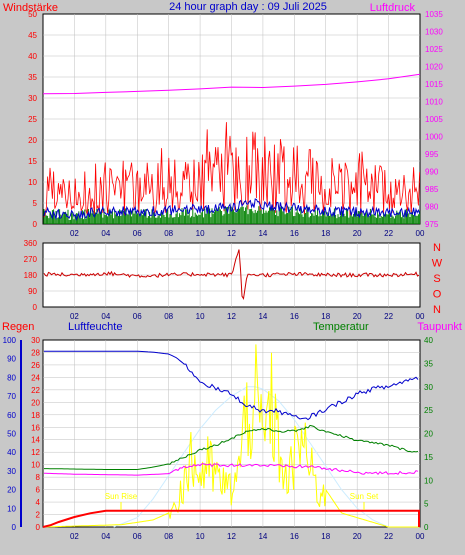  Describe the element at coordinates (11, 452) in the screenshot. I see `humidity-tick-label: 40` at that location.